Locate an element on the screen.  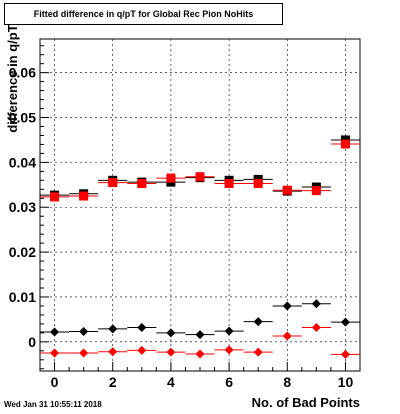
y-tick-label: 0 is located at coordinates (32, 342).